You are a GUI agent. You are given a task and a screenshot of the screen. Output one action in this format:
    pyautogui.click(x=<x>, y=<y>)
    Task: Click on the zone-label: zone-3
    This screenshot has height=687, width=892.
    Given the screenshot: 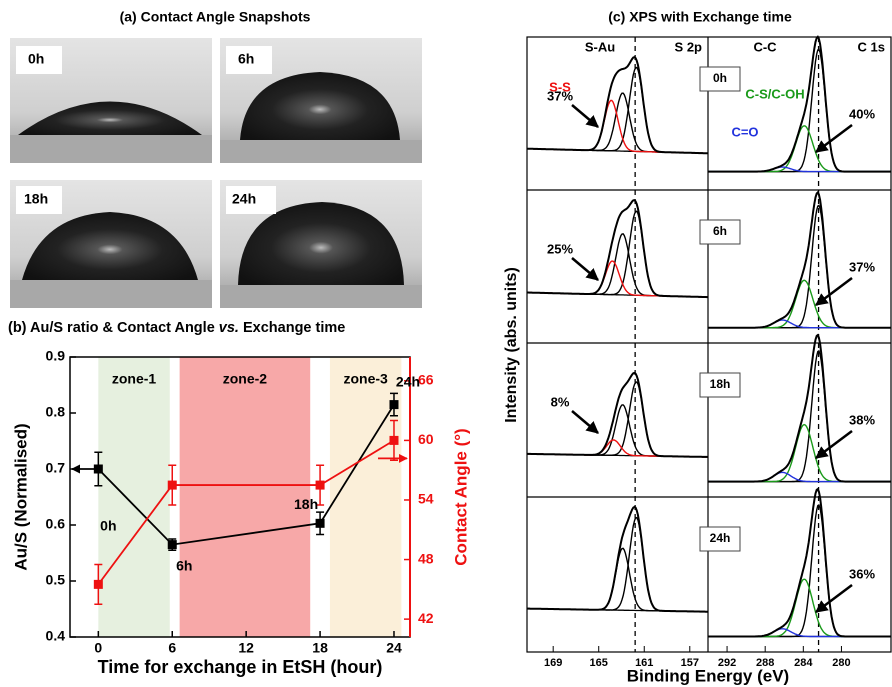 What is the action you would take?
    pyautogui.click(x=365, y=379)
    